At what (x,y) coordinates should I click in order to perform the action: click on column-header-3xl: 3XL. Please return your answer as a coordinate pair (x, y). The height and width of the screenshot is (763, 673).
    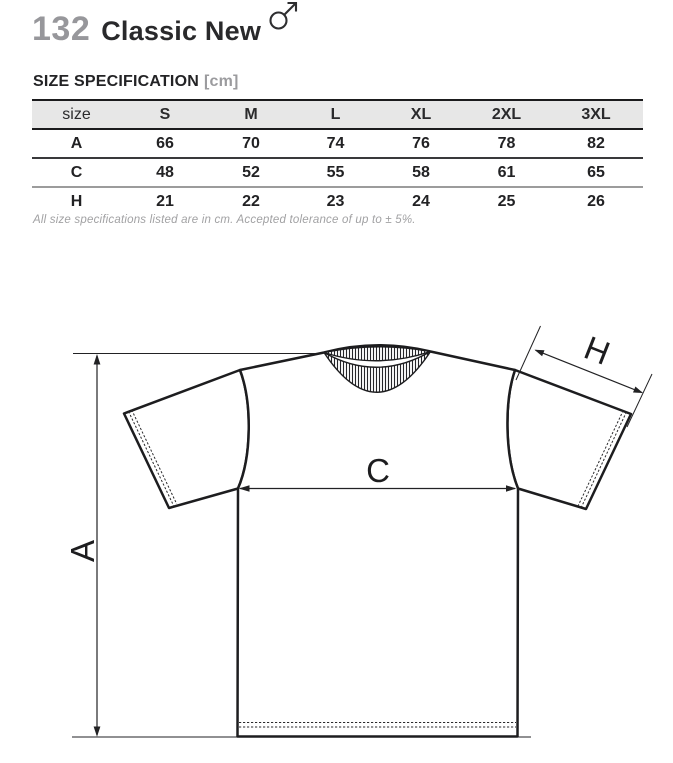
    Looking at the image, I should click on (596, 115).